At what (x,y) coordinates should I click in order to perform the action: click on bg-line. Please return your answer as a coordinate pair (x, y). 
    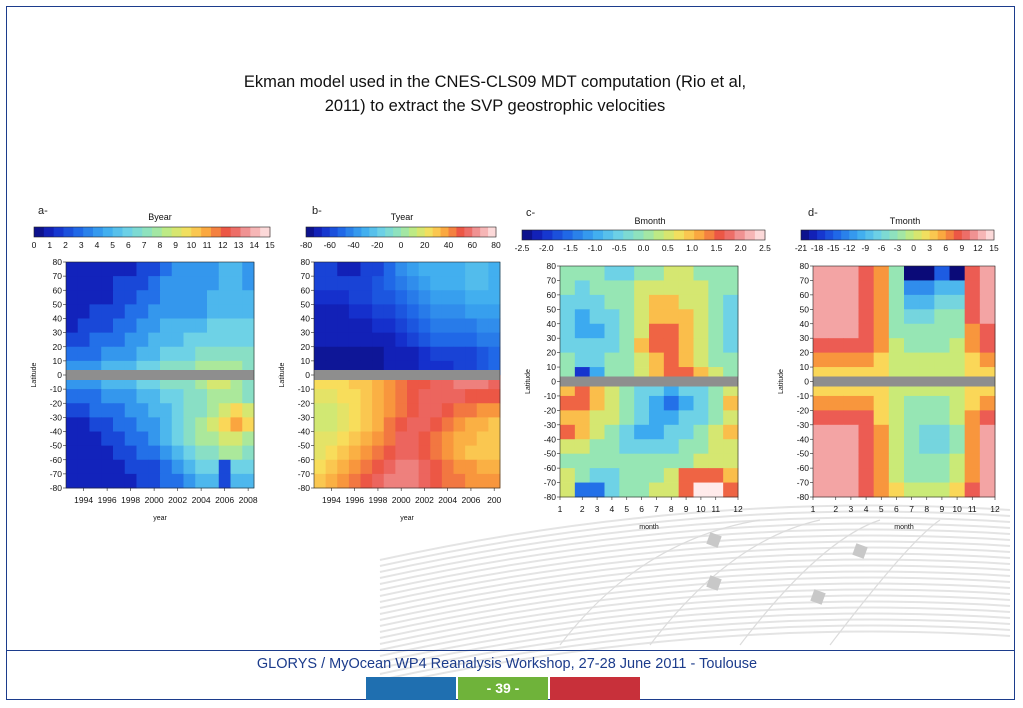
    Looking at the image, I should click on (695, 592).